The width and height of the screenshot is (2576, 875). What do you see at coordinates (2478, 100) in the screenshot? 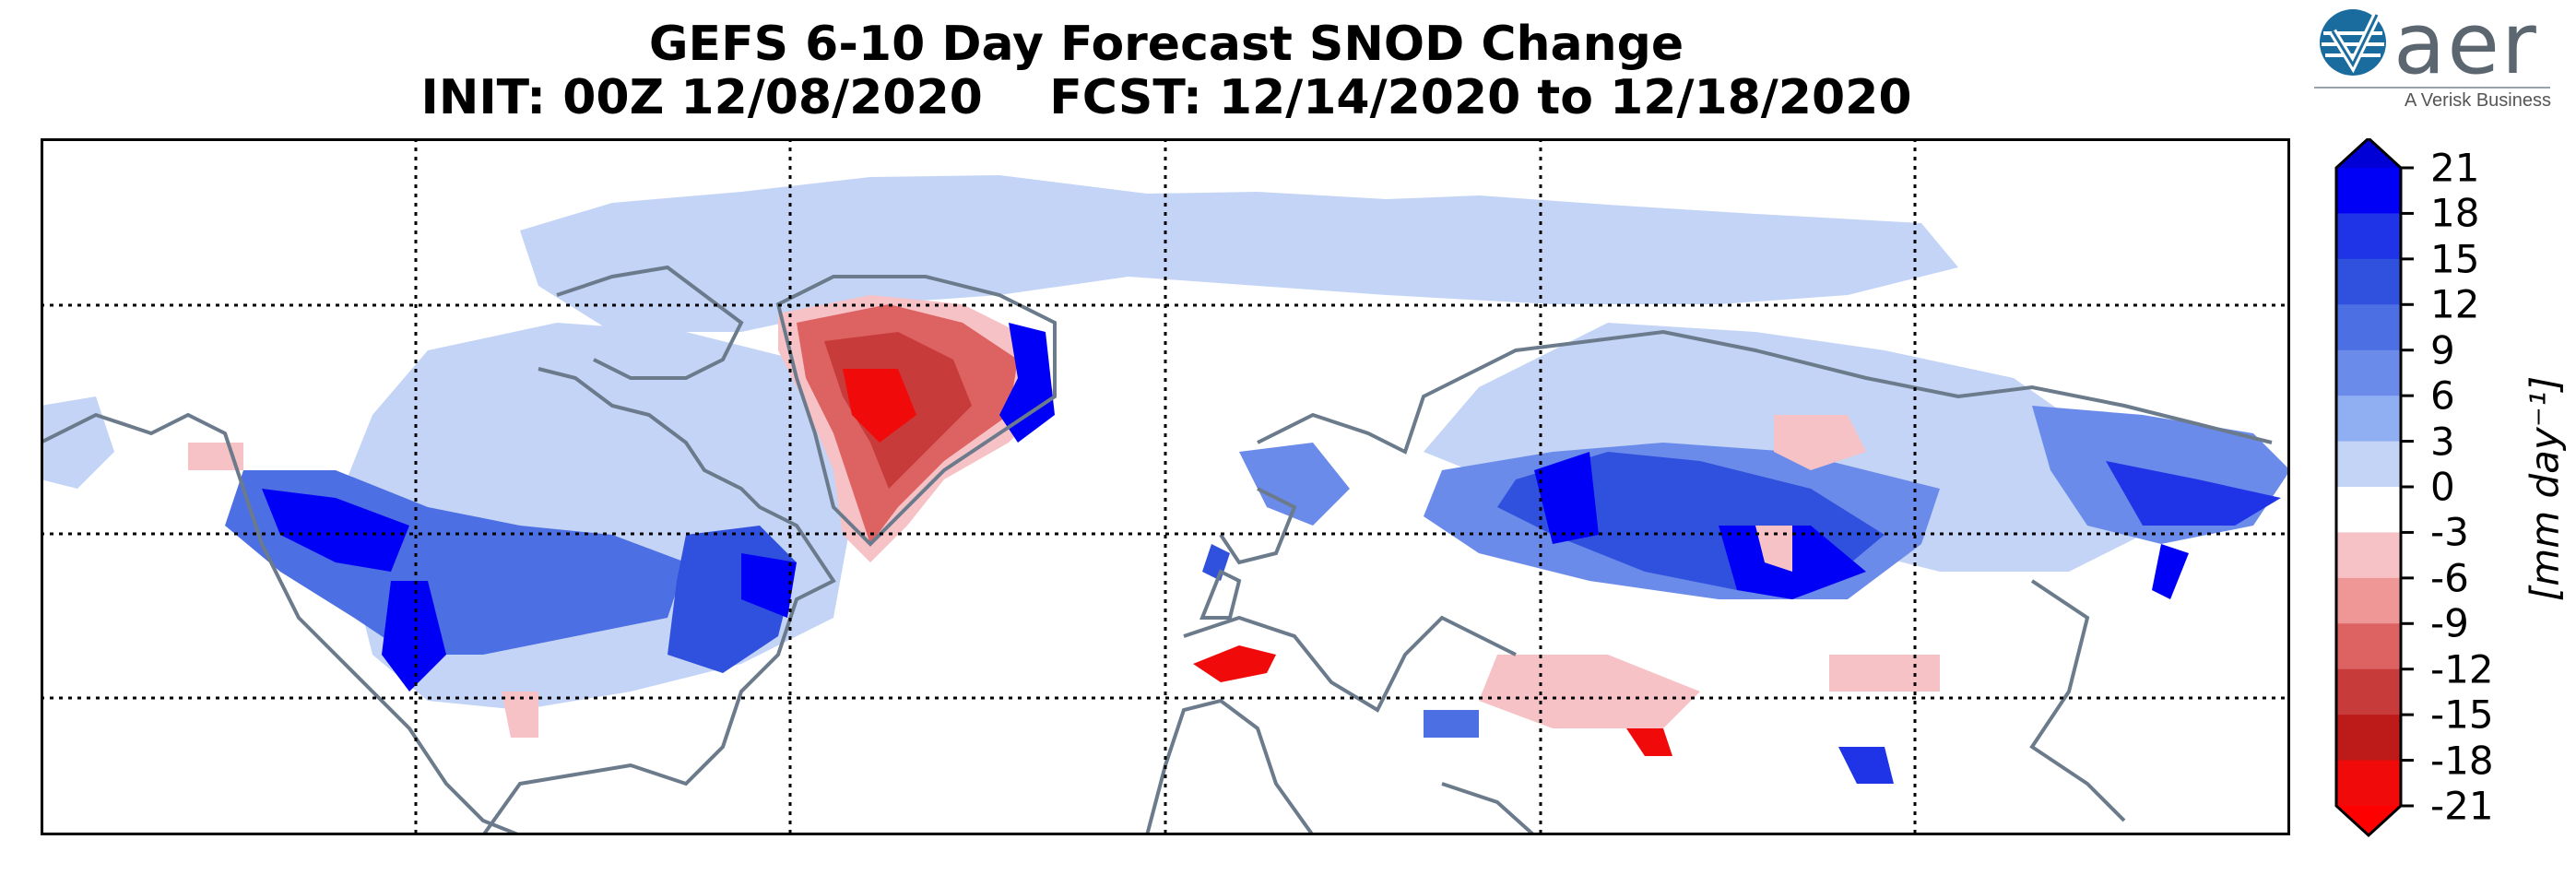
I see `logo-tagline: A Verisk Business` at bounding box center [2478, 100].